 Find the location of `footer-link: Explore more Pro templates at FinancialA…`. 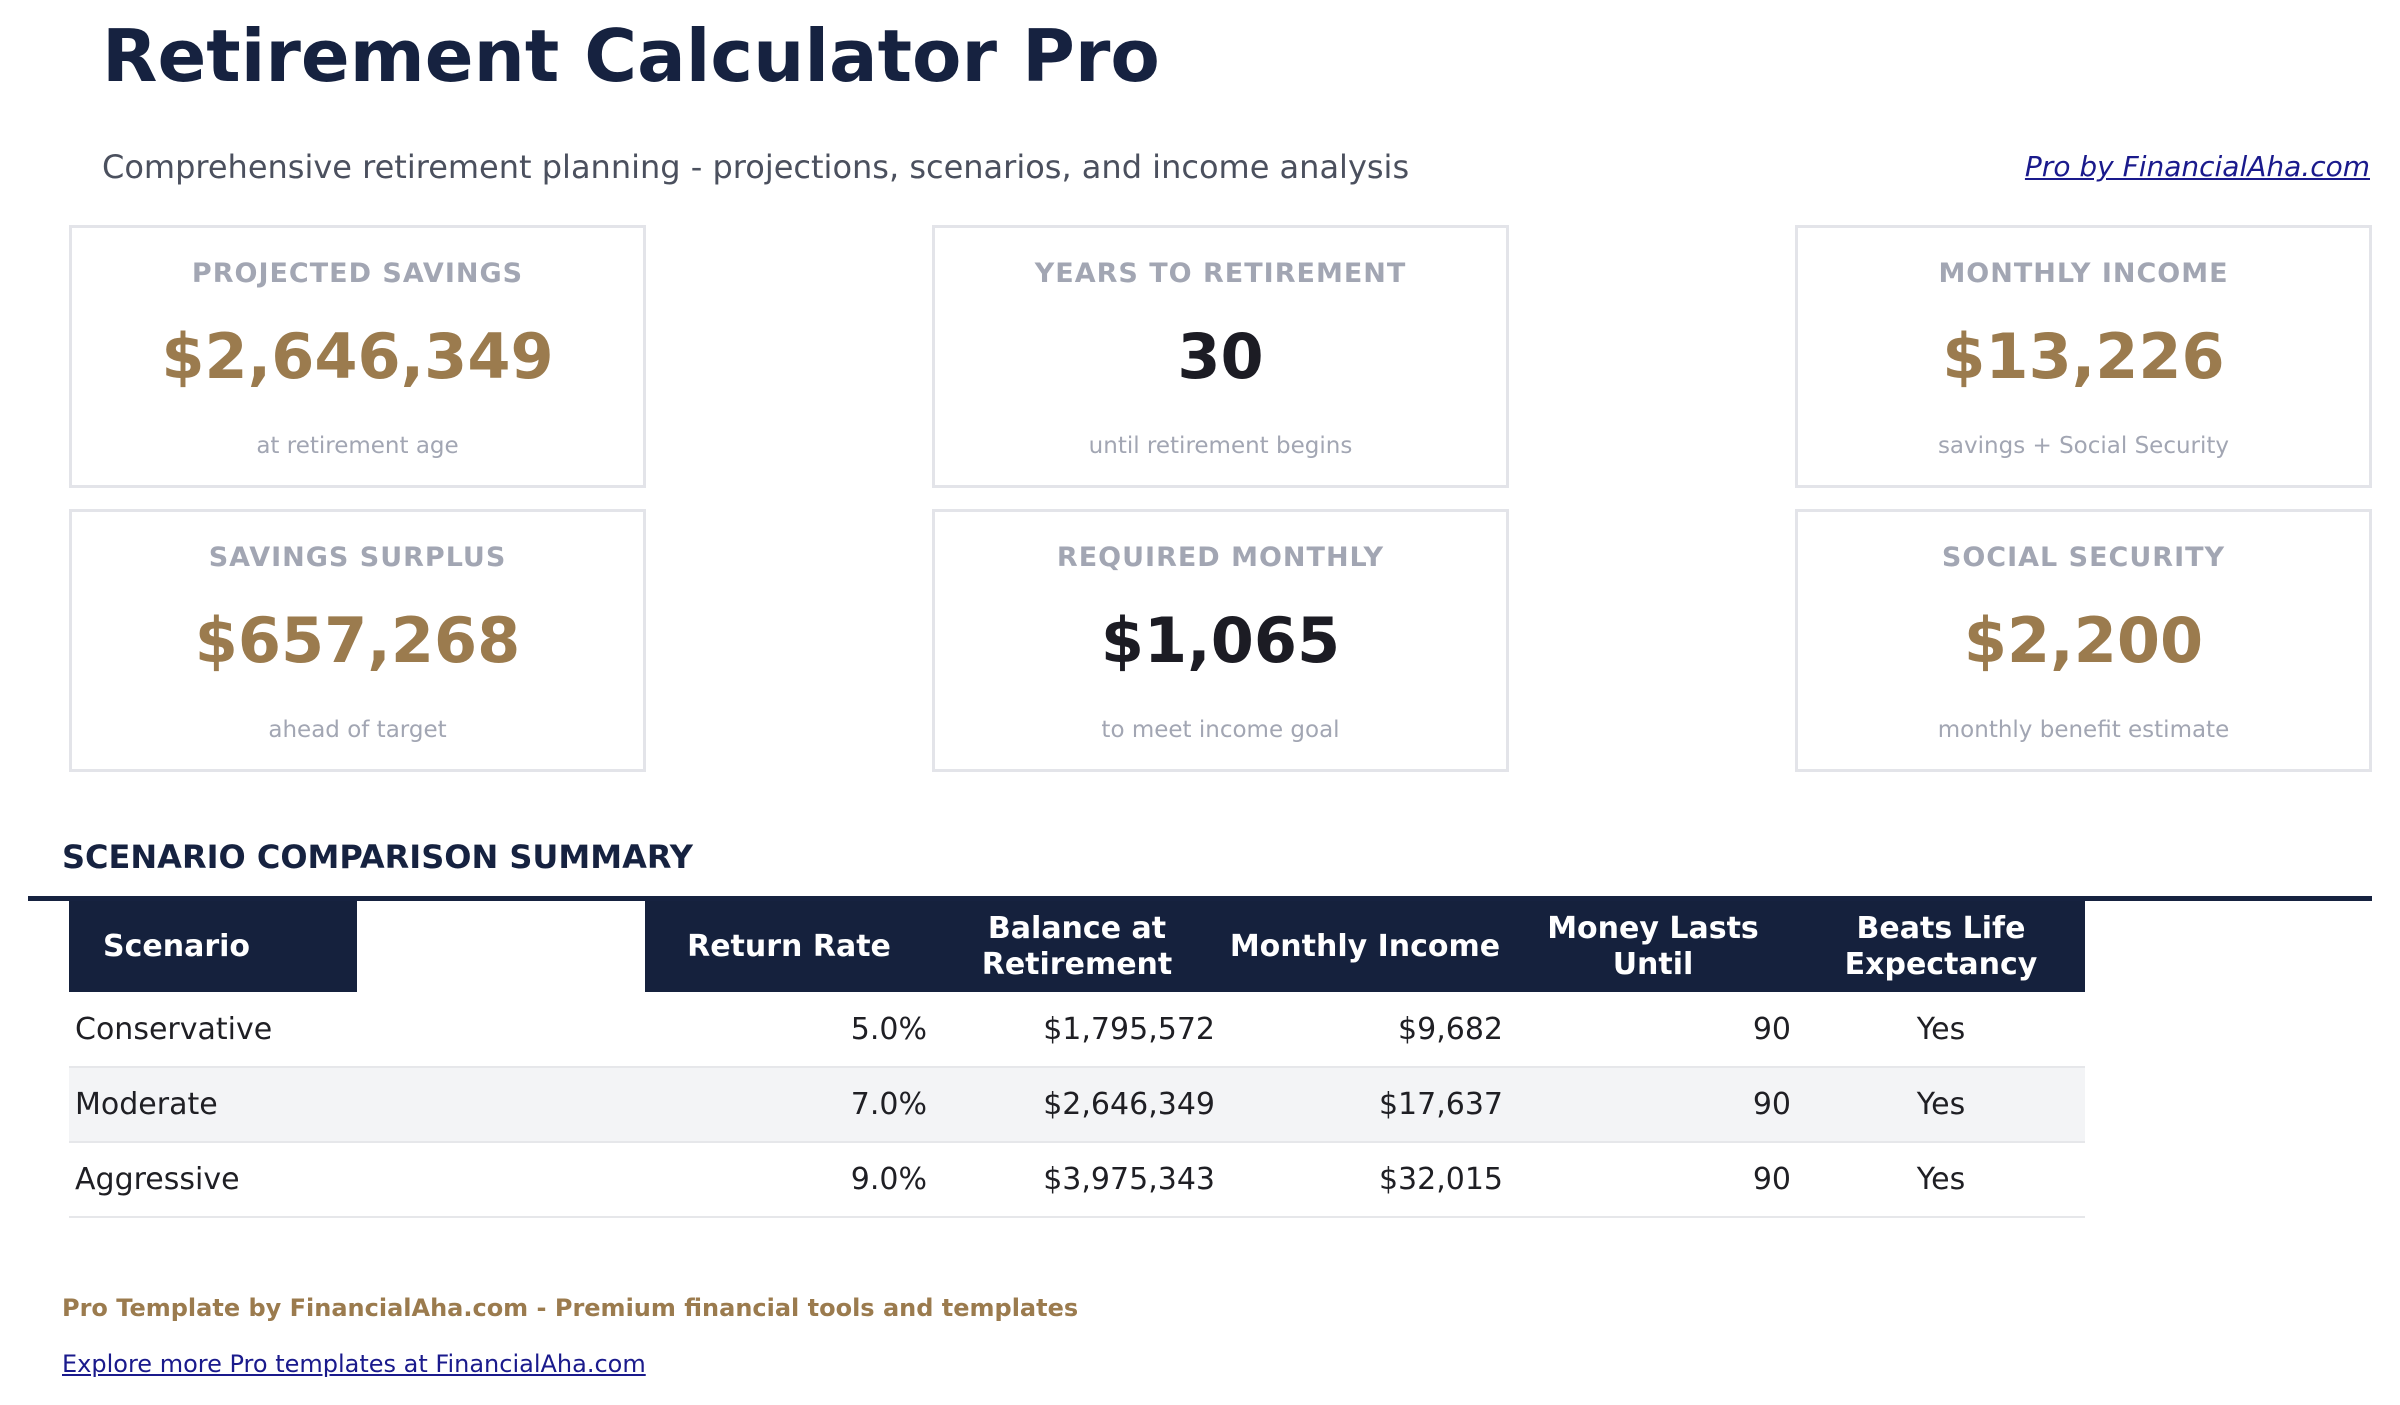

footer-link: Explore more Pro templates at FinancialA… is located at coordinates (354, 1364).